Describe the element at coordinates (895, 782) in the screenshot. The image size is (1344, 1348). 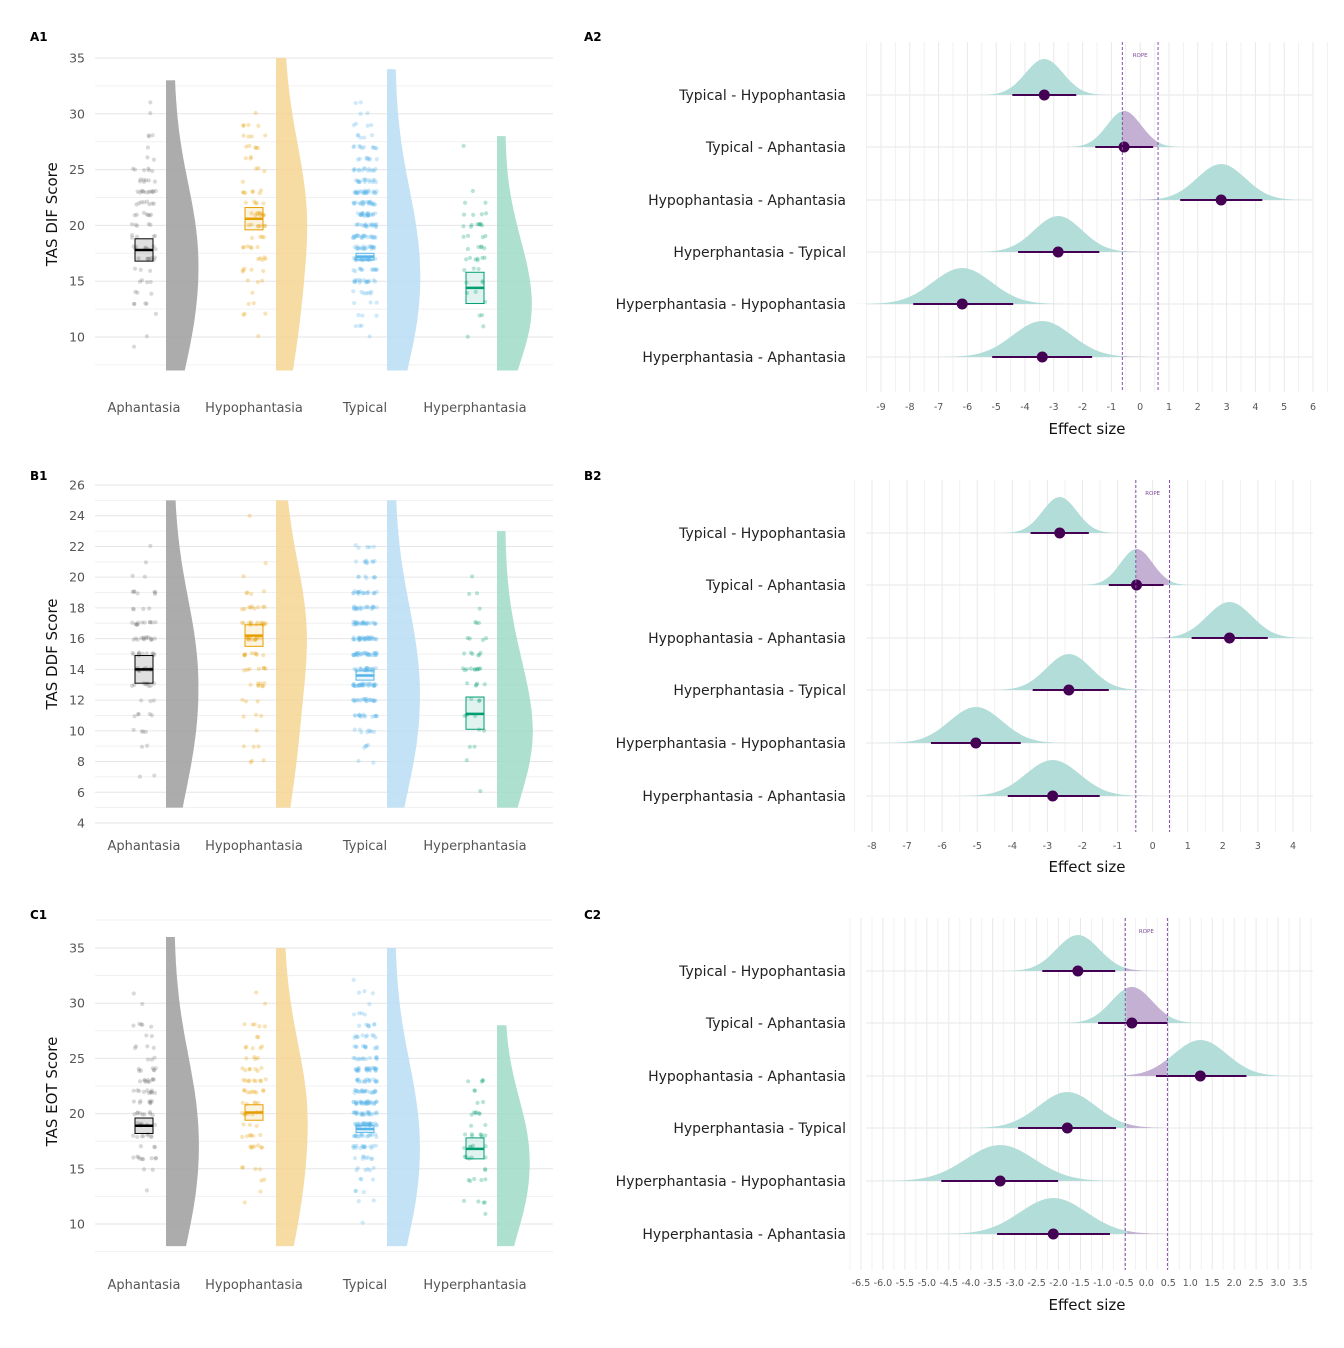
I see `comparison-row: Hyperphantasia - Aphantasia` at that location.